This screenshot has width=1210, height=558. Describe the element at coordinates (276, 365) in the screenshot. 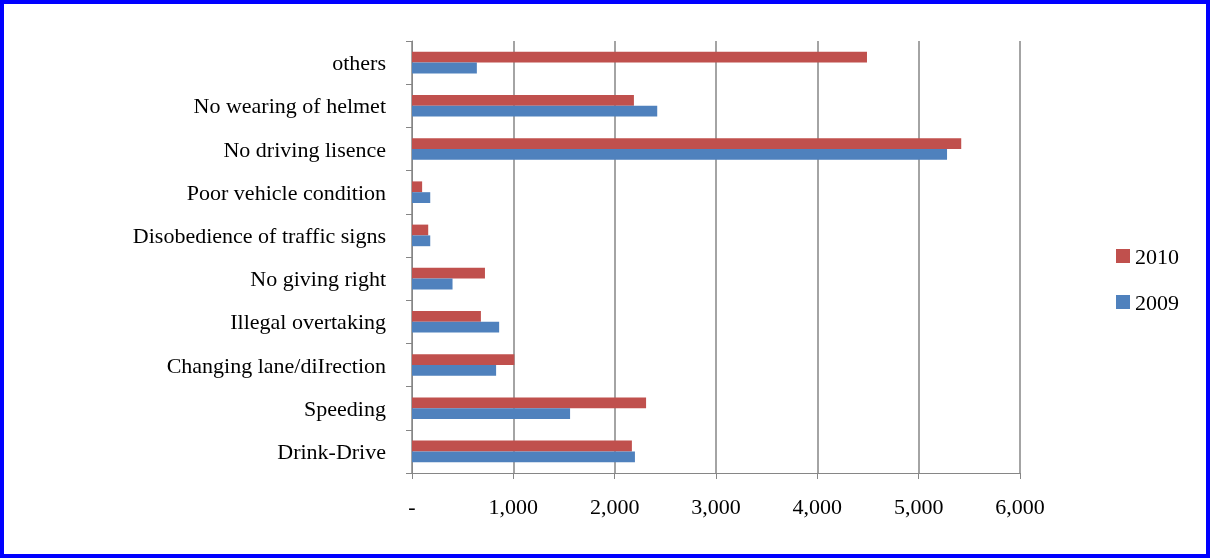

I see `y-tick-label: Changing lane/diIrection` at that location.